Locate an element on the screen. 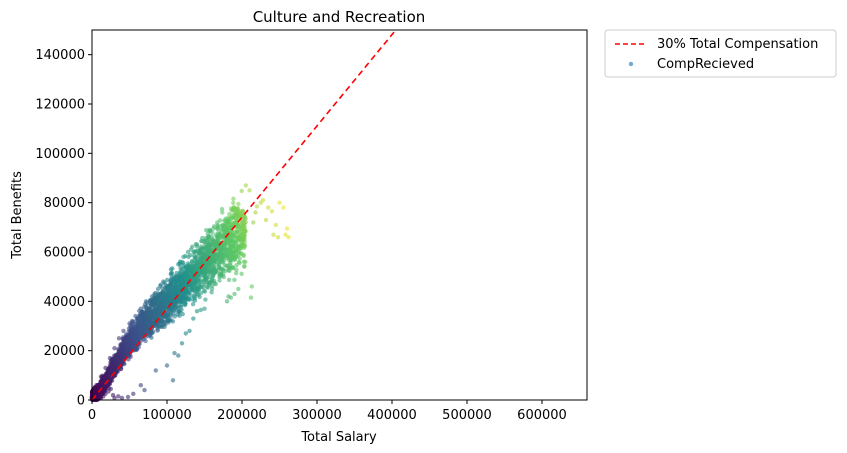 This screenshot has width=847, height=453. x-tick-label: 400000 is located at coordinates (392, 415).